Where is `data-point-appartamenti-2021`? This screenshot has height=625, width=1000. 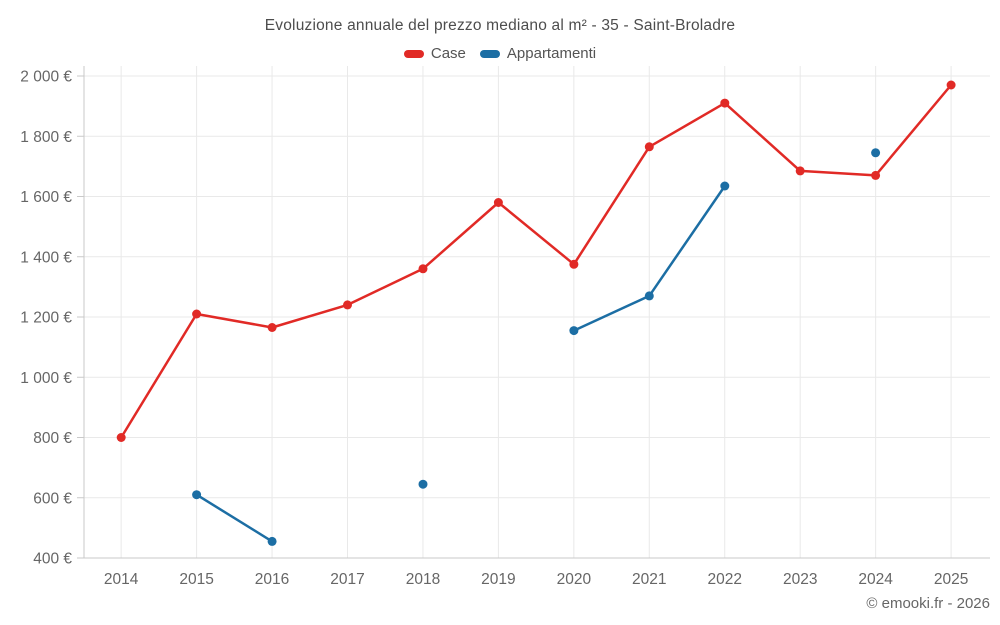 data-point-appartamenti-2021 is located at coordinates (649, 296).